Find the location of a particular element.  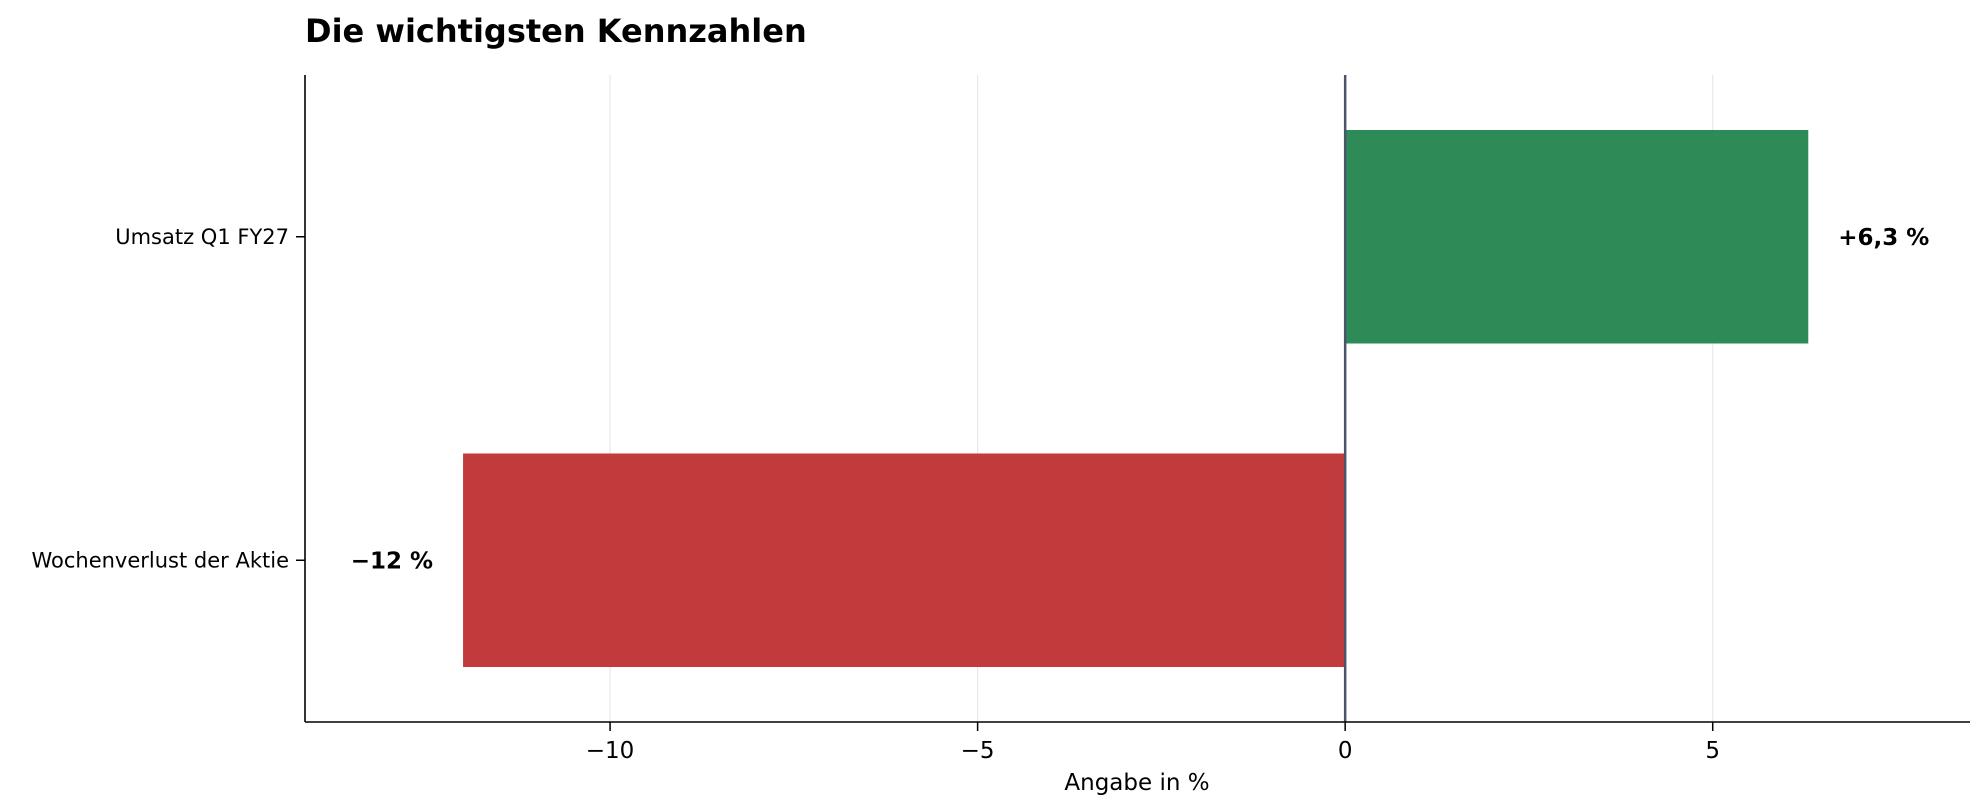

chart-title: Die wichtigsten Kennzahlen is located at coordinates (556, 31).